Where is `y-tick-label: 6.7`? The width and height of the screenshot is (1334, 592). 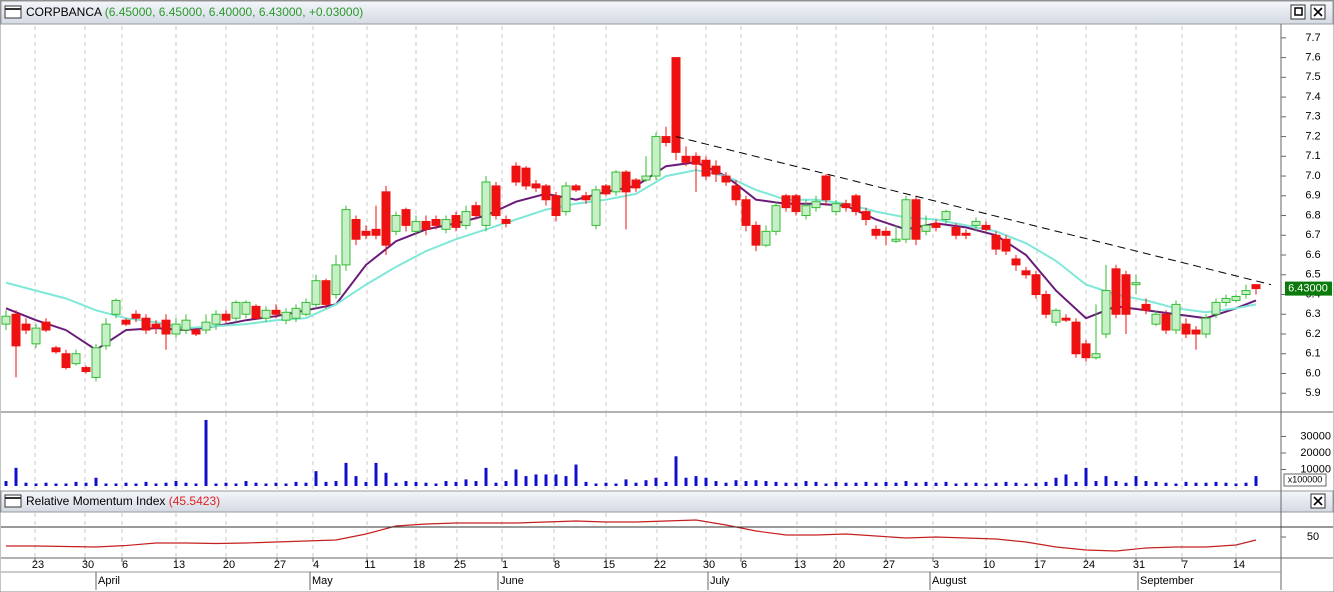 y-tick-label: 6.7 is located at coordinates (1312, 235).